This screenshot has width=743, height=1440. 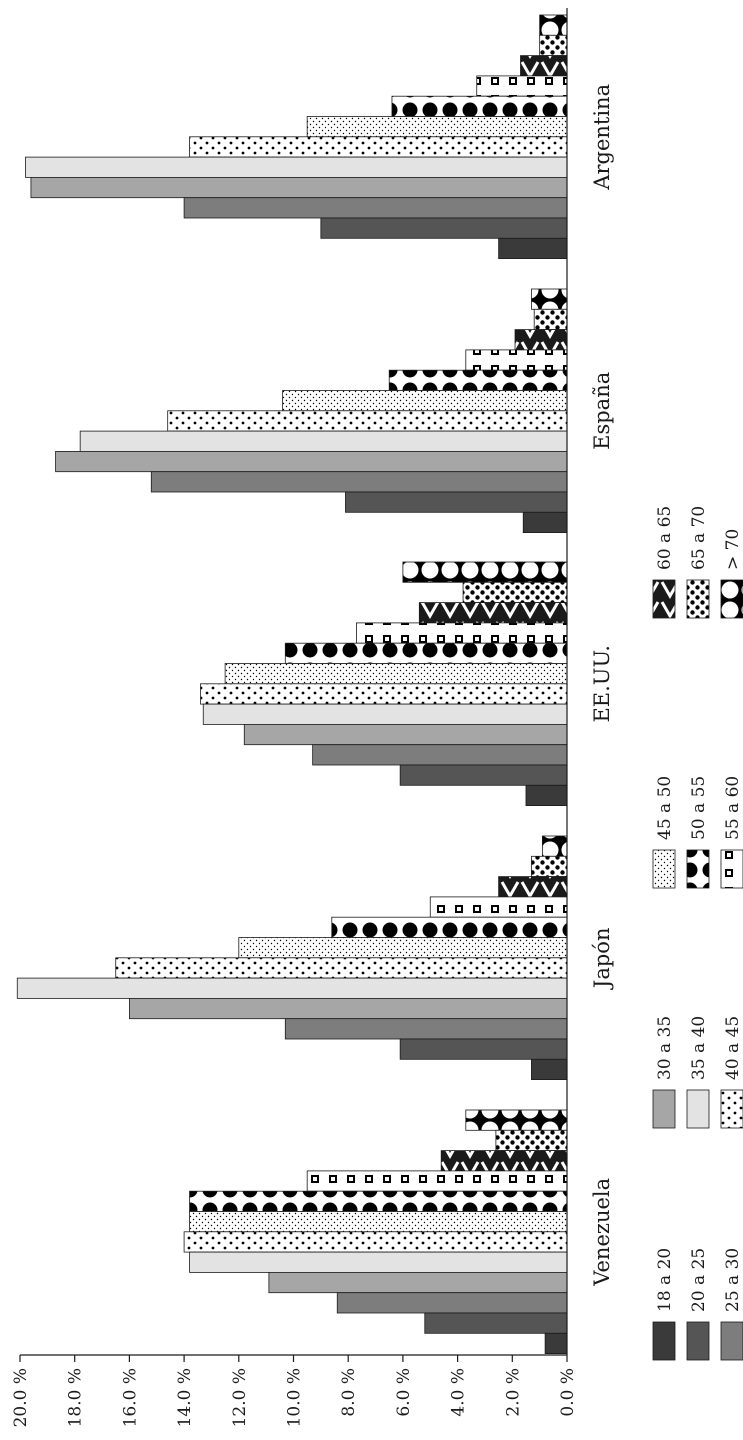 I want to click on legend-label: 45 a 50, so click(x=665, y=808).